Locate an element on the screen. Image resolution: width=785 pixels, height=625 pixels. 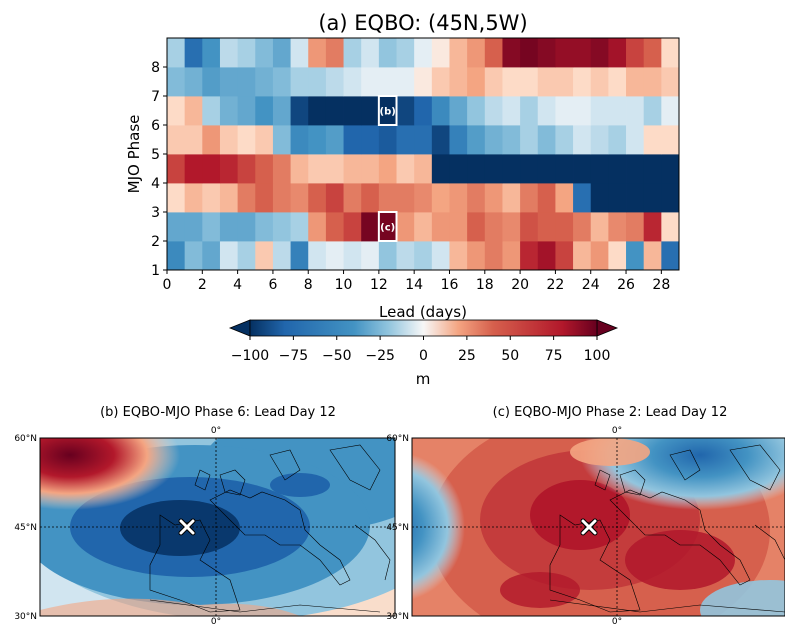
map-b-title: (b) EQBO-MJO Phase 6: Lead Day 12 is located at coordinates (218, 412).